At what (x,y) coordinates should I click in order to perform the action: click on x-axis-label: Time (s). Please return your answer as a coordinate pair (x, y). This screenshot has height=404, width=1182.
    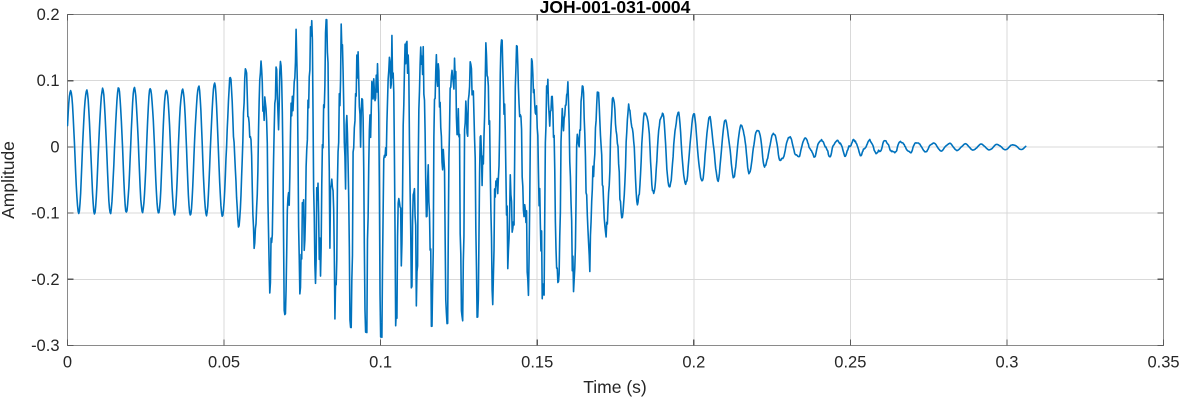
    Looking at the image, I should click on (615, 387).